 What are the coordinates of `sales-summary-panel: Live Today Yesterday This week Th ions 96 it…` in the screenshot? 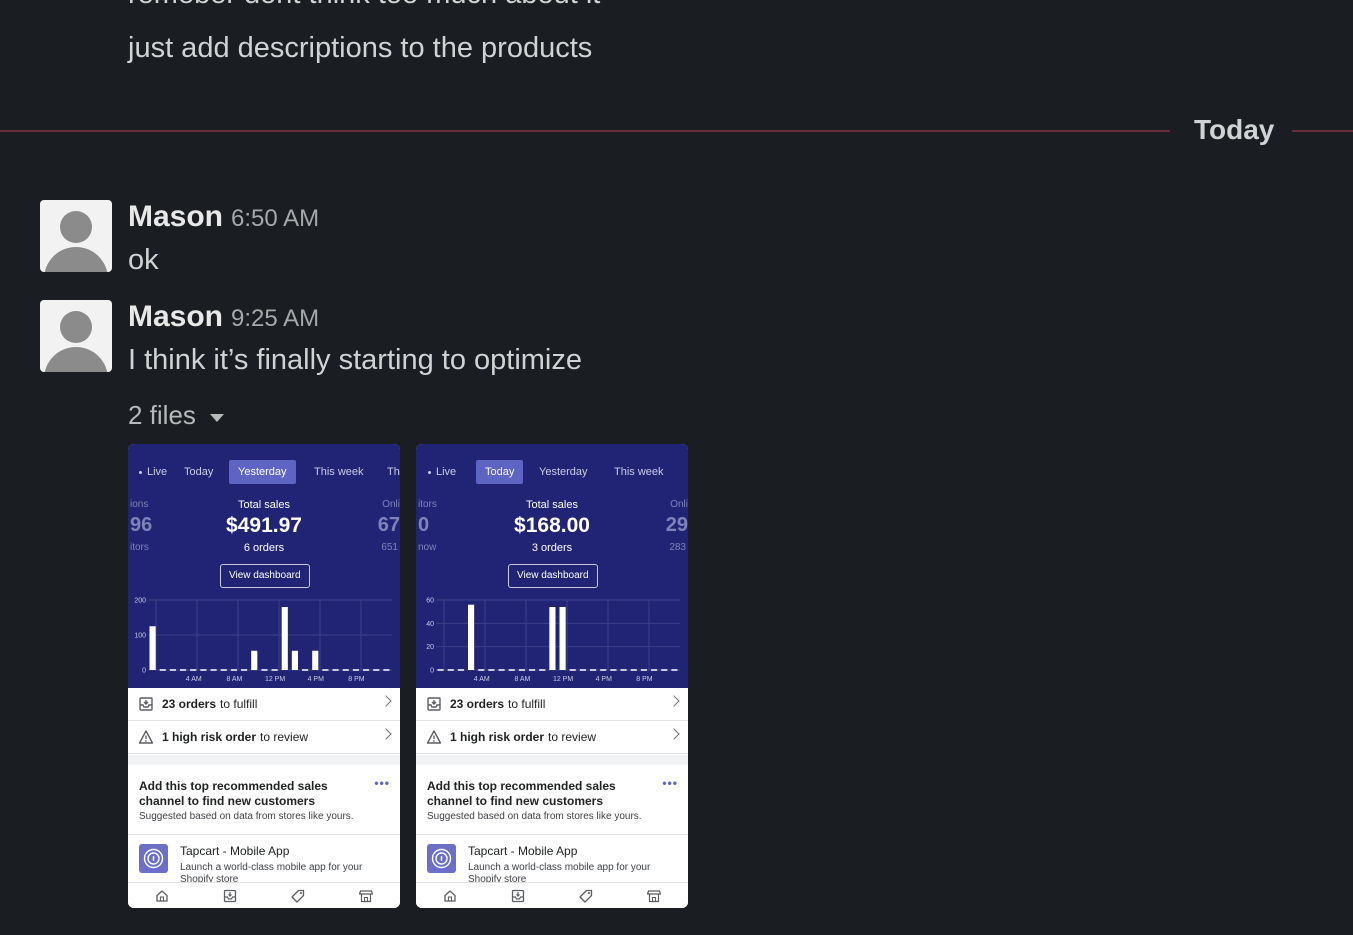 It's located at (264, 566).